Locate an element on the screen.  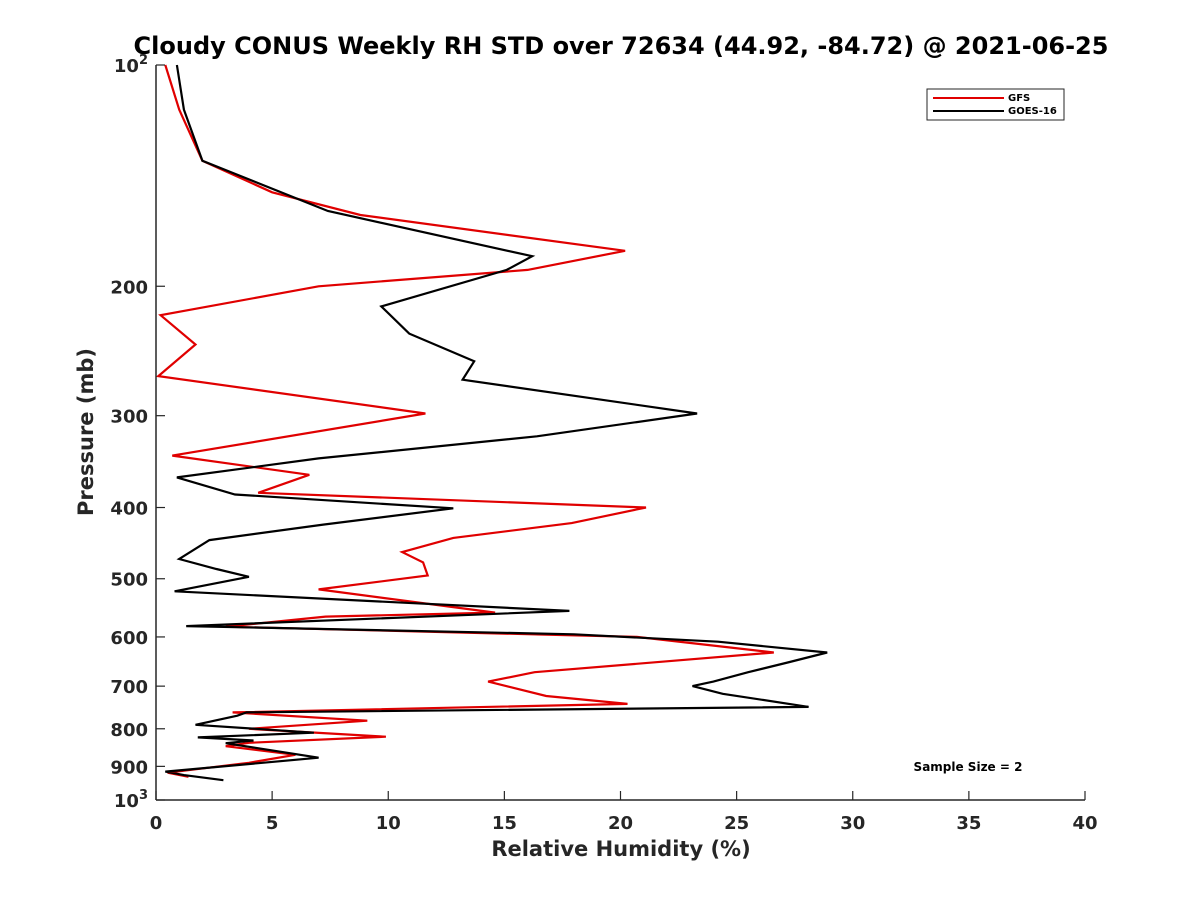
y-tick-label: 300 is located at coordinates (129, 417).